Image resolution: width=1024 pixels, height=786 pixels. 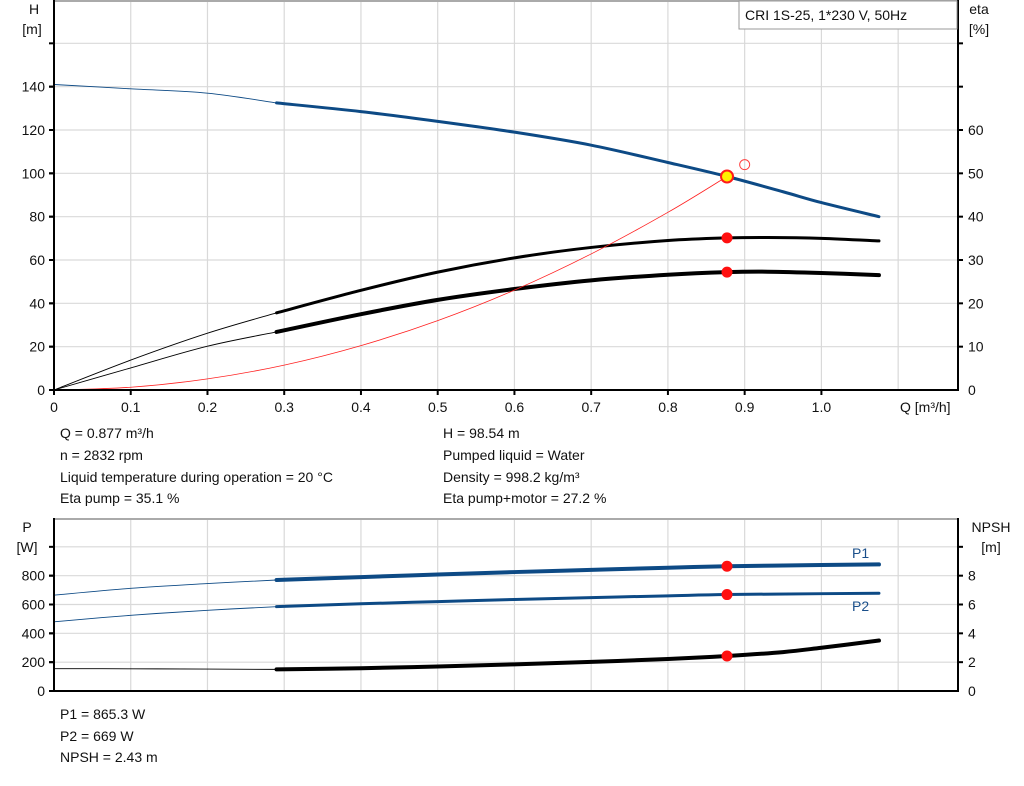 What do you see at coordinates (577, 655) in the screenshot?
I see `NPSH-curve` at bounding box center [577, 655].